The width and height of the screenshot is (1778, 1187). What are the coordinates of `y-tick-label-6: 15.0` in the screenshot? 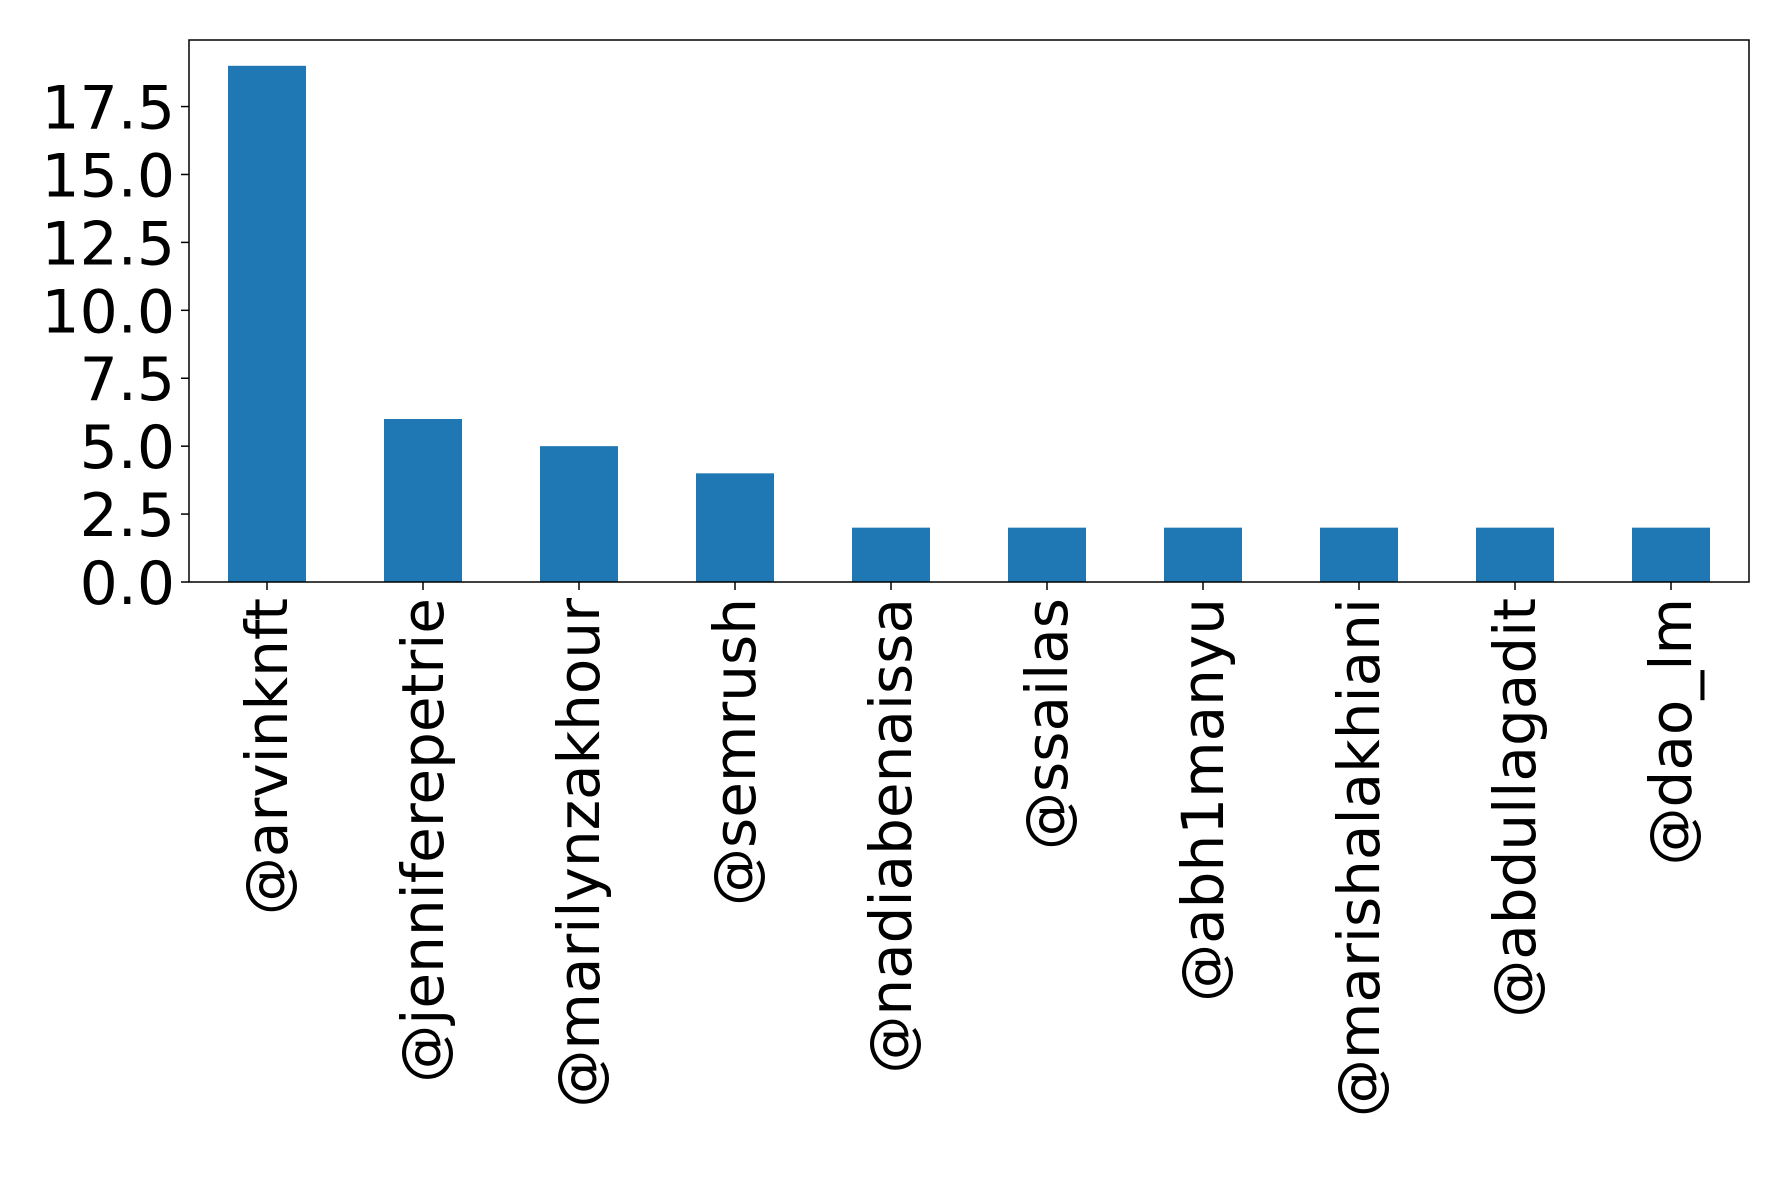 It's located at (108, 176).